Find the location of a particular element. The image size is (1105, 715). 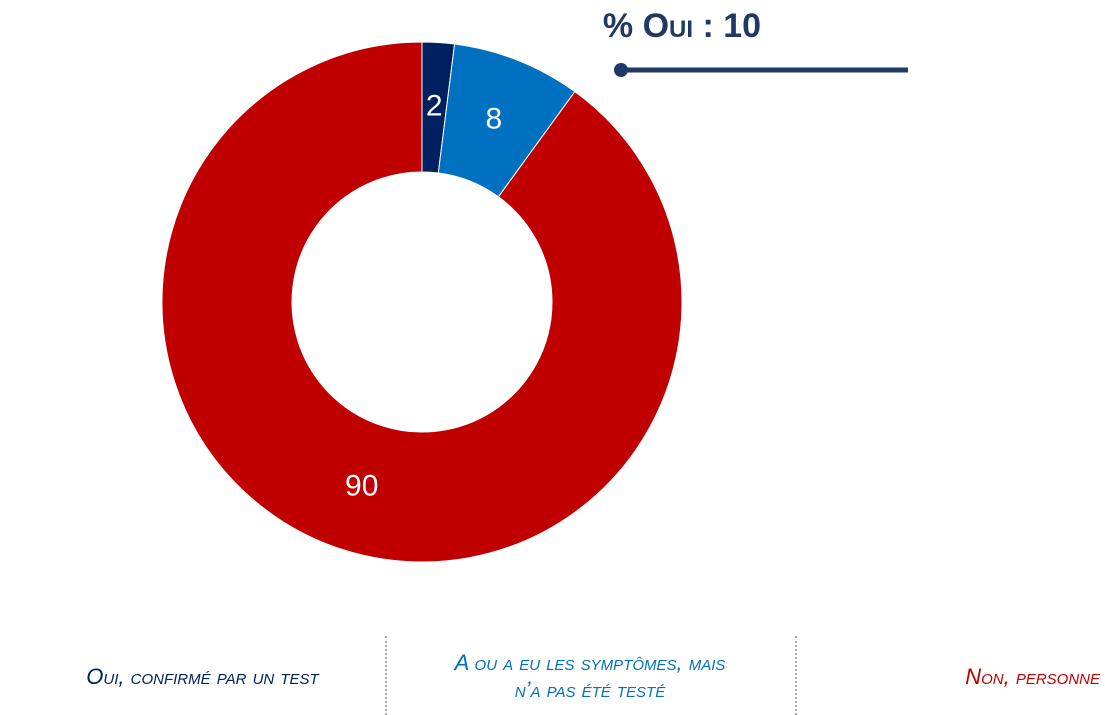

legend-entry: Oui, confirmé par un test is located at coordinates (202, 676).